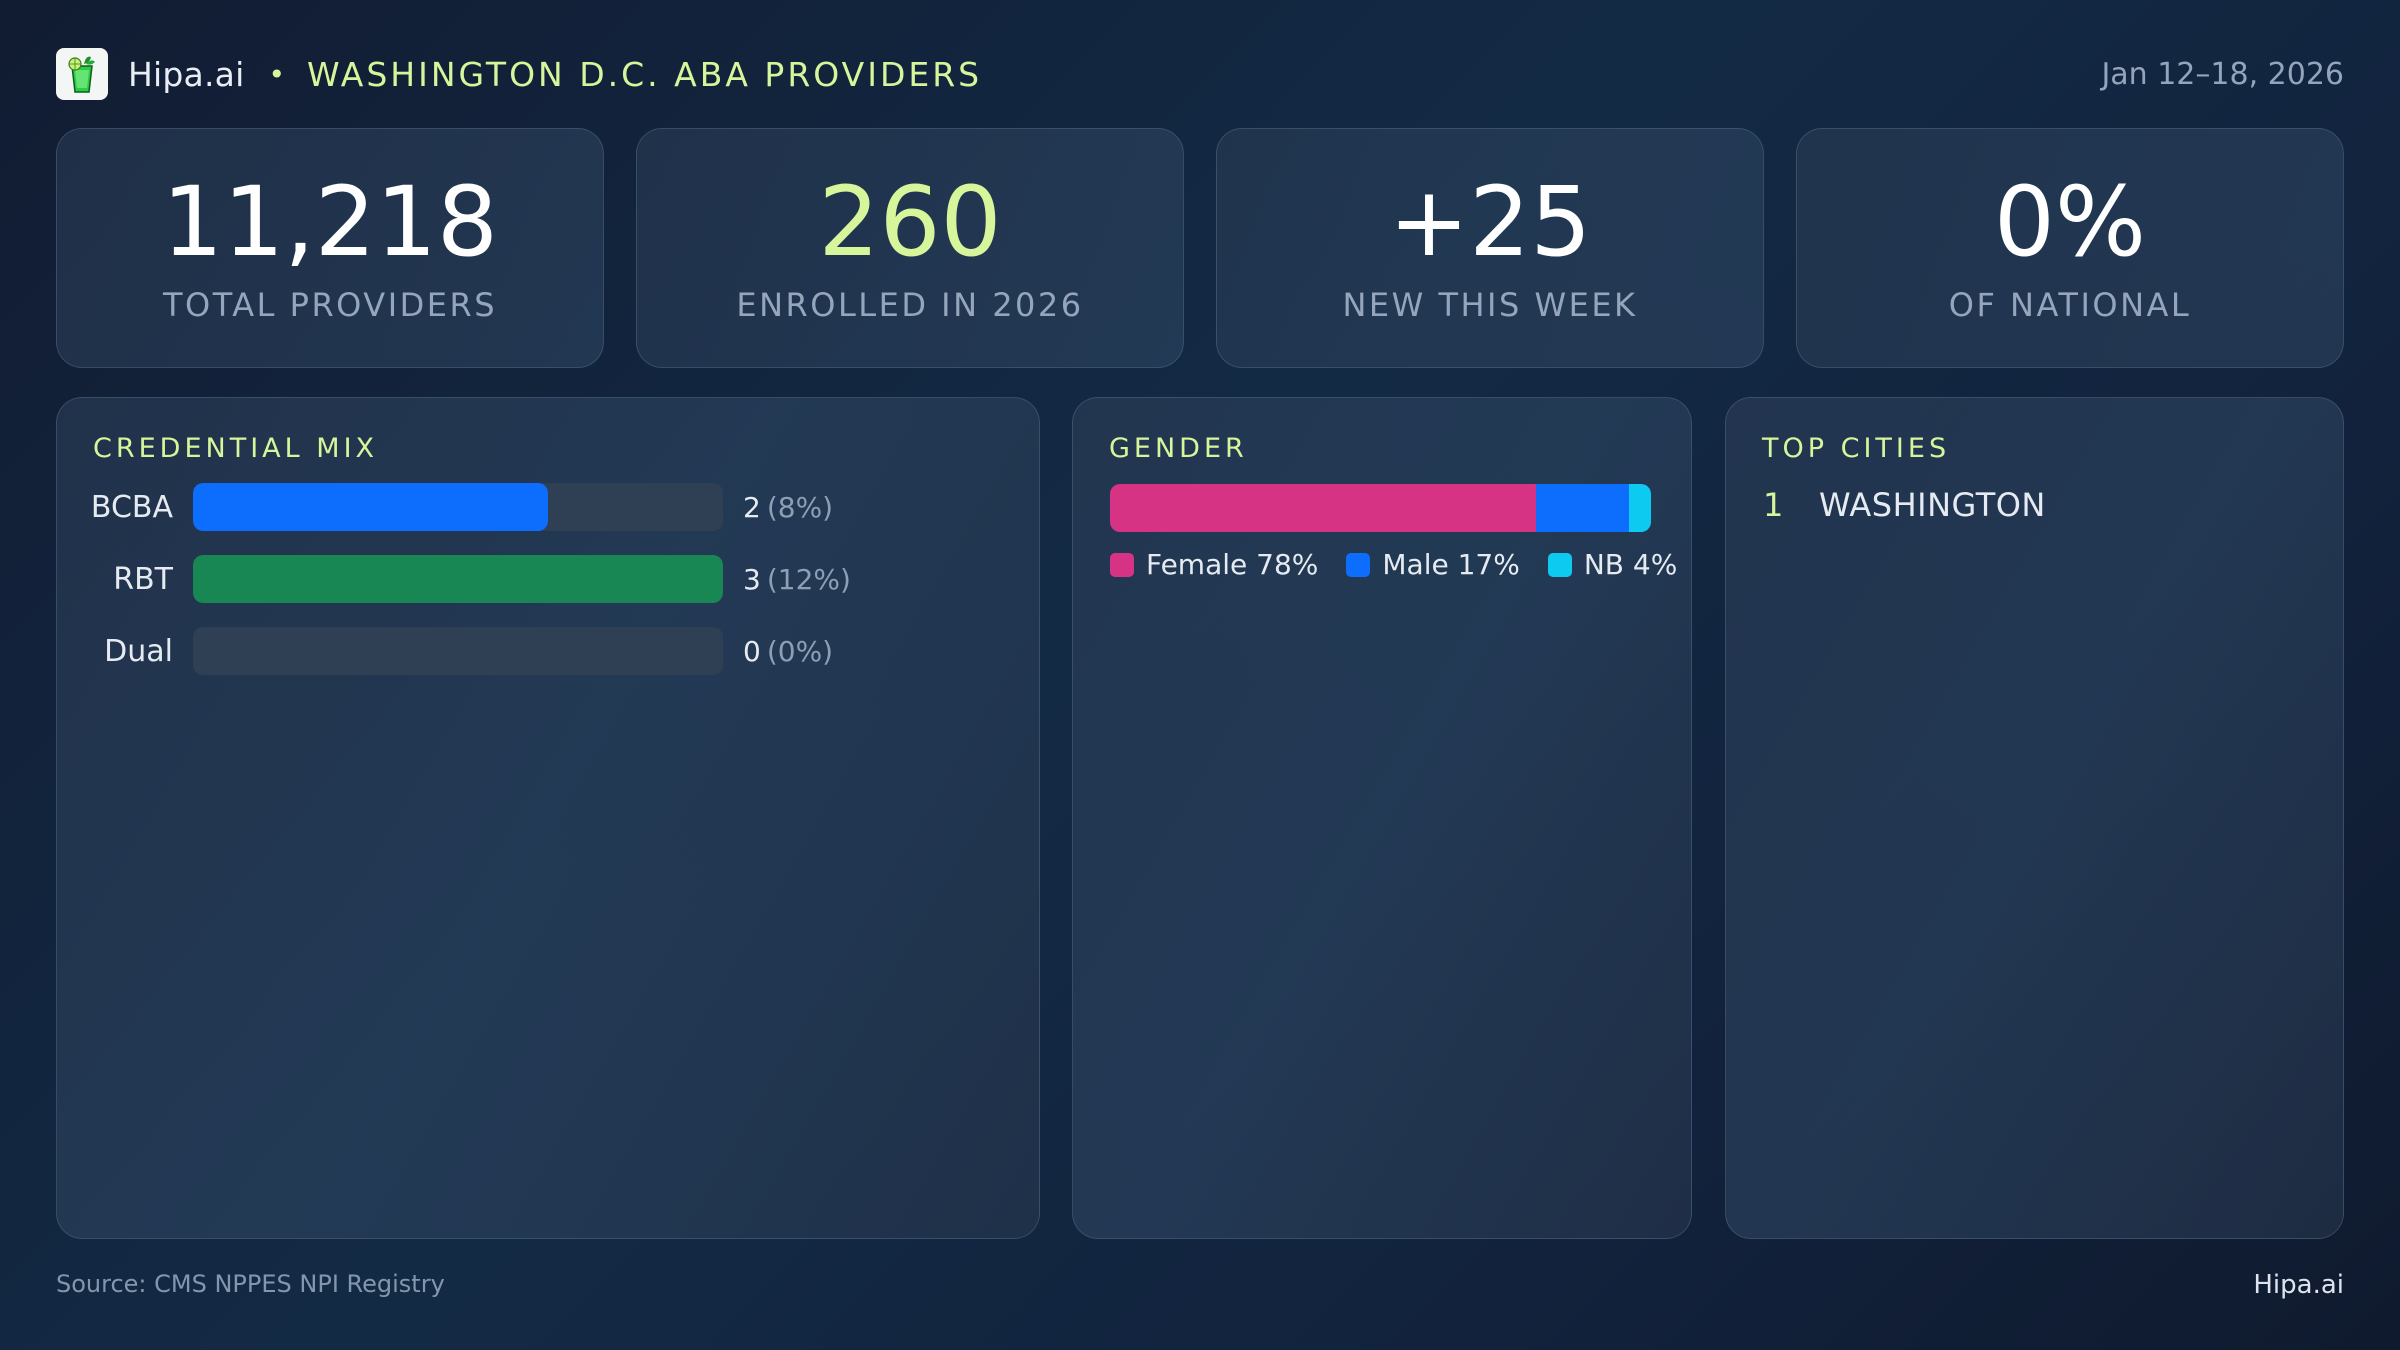  I want to click on credential-value: 2 (8%), so click(788, 507).